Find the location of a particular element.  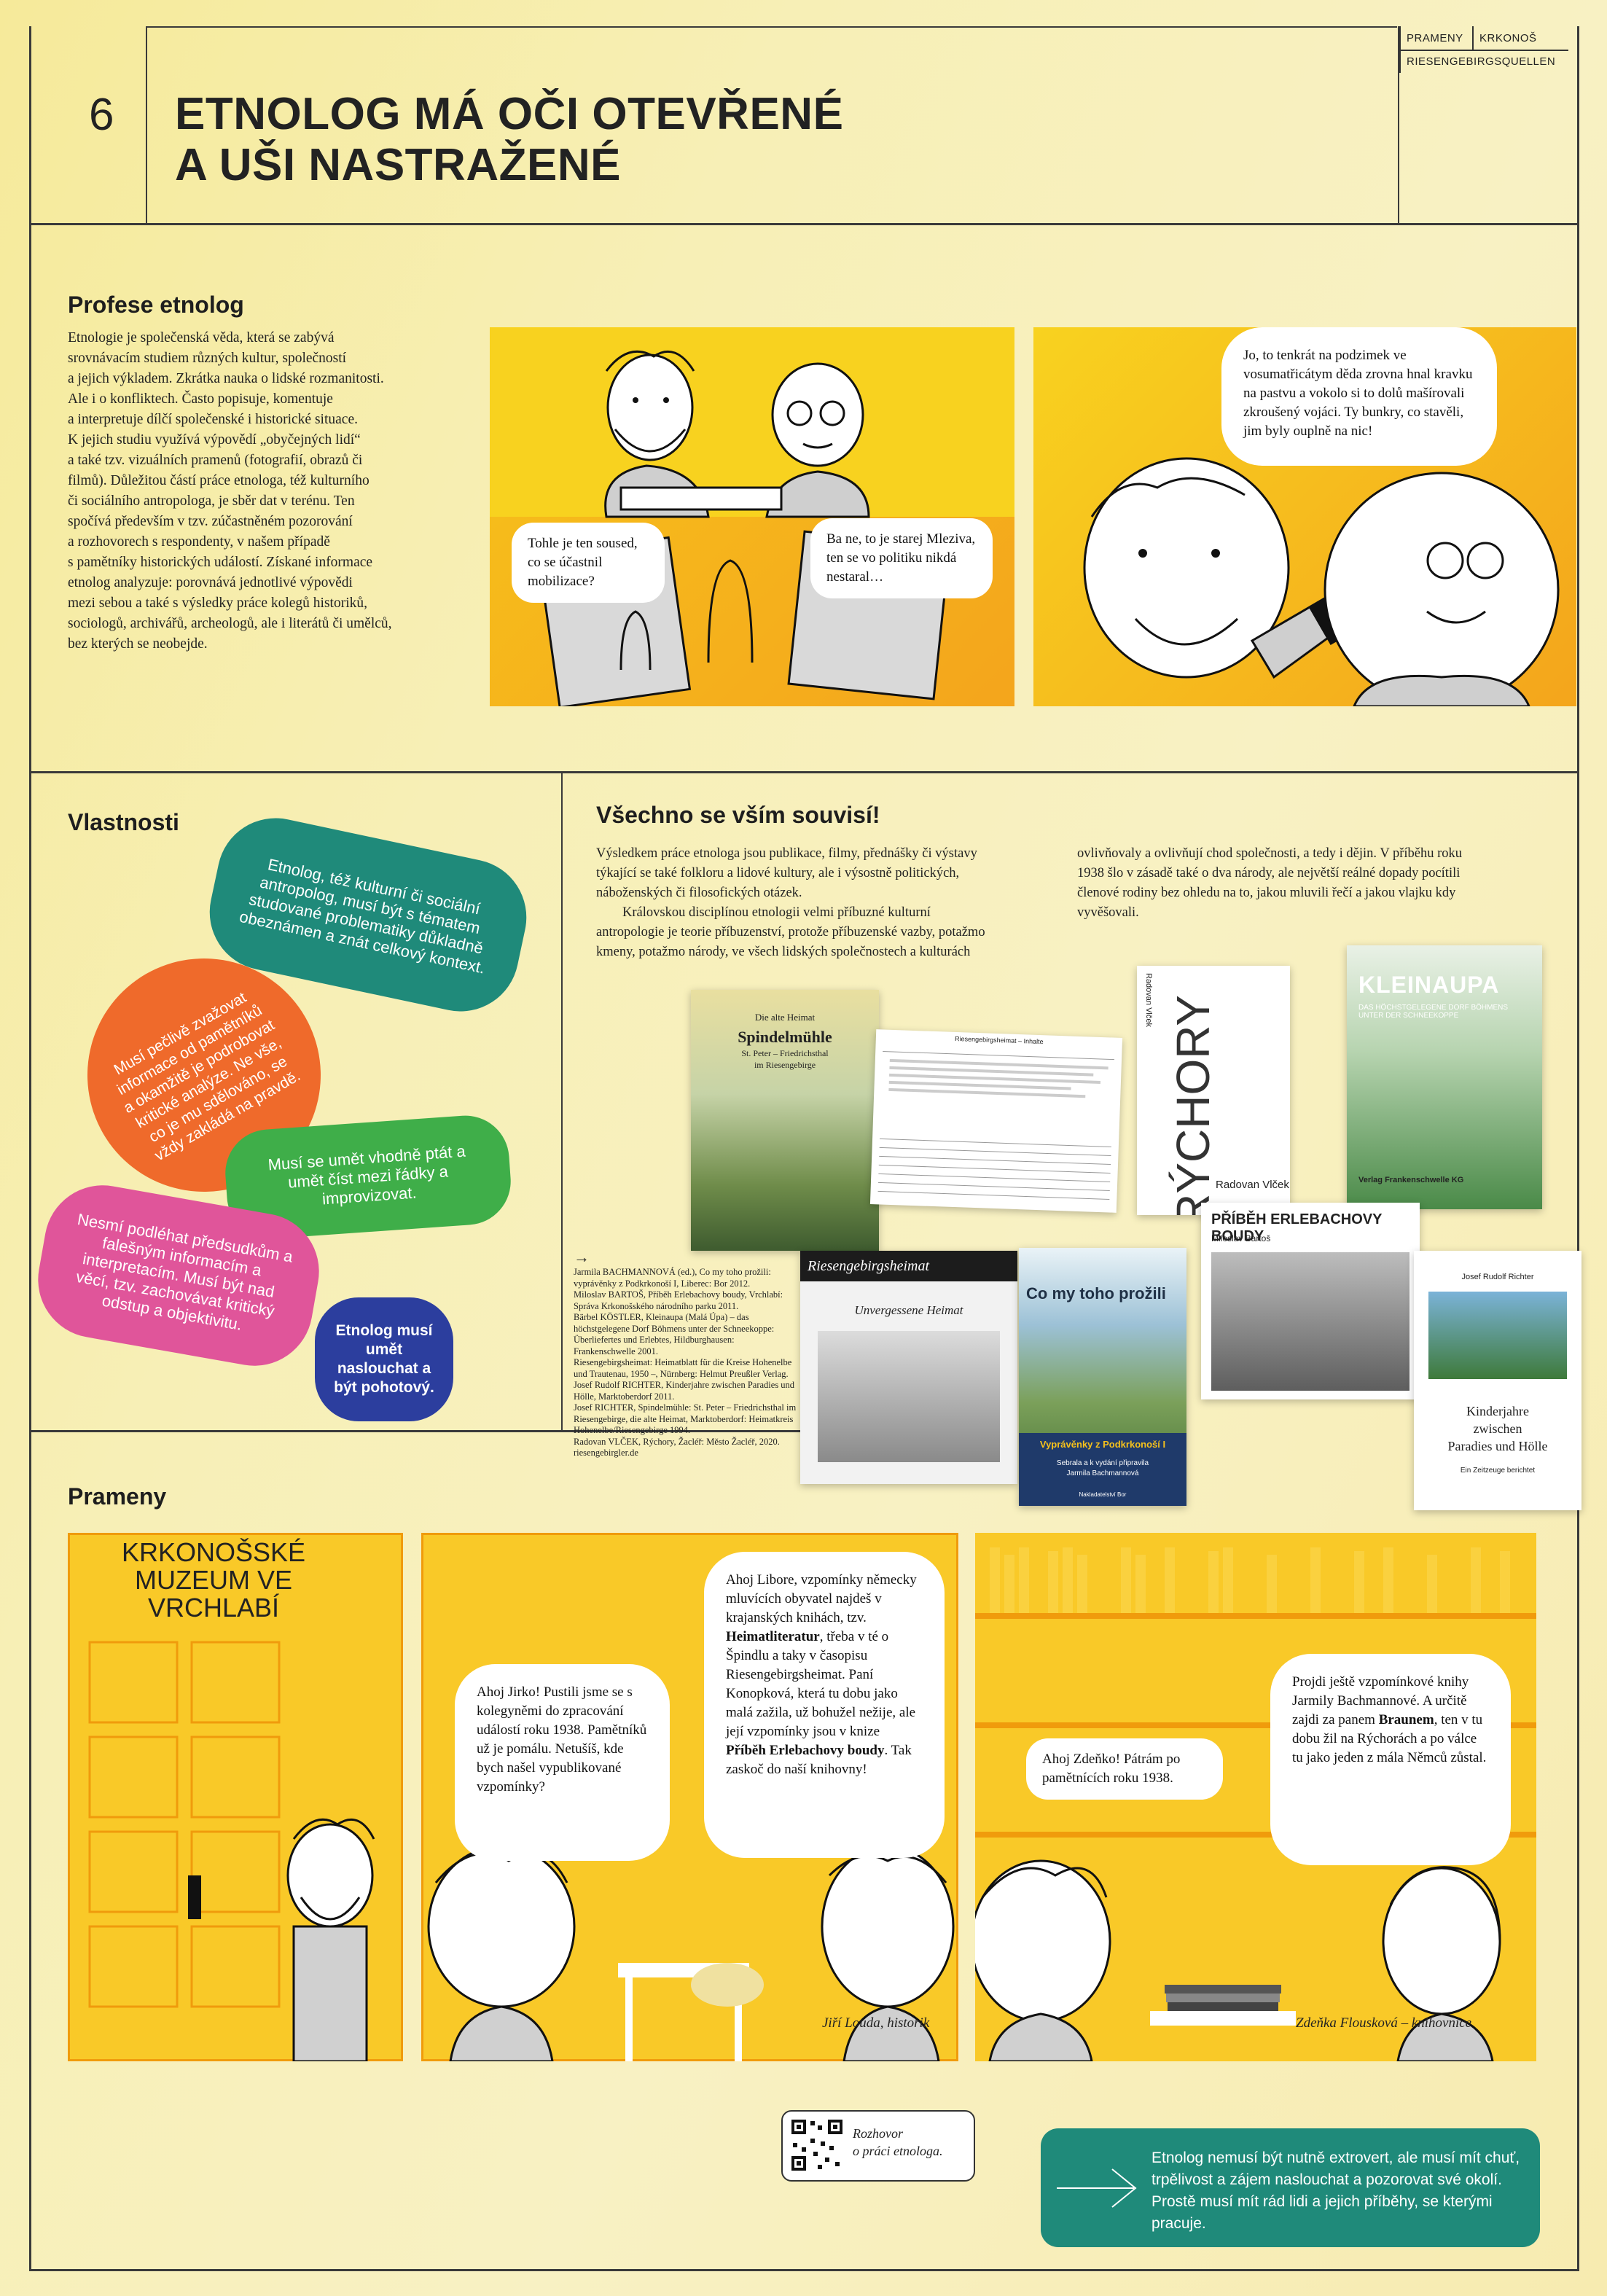

section-heading-prameny: Prameny is located at coordinates (117, 1496).